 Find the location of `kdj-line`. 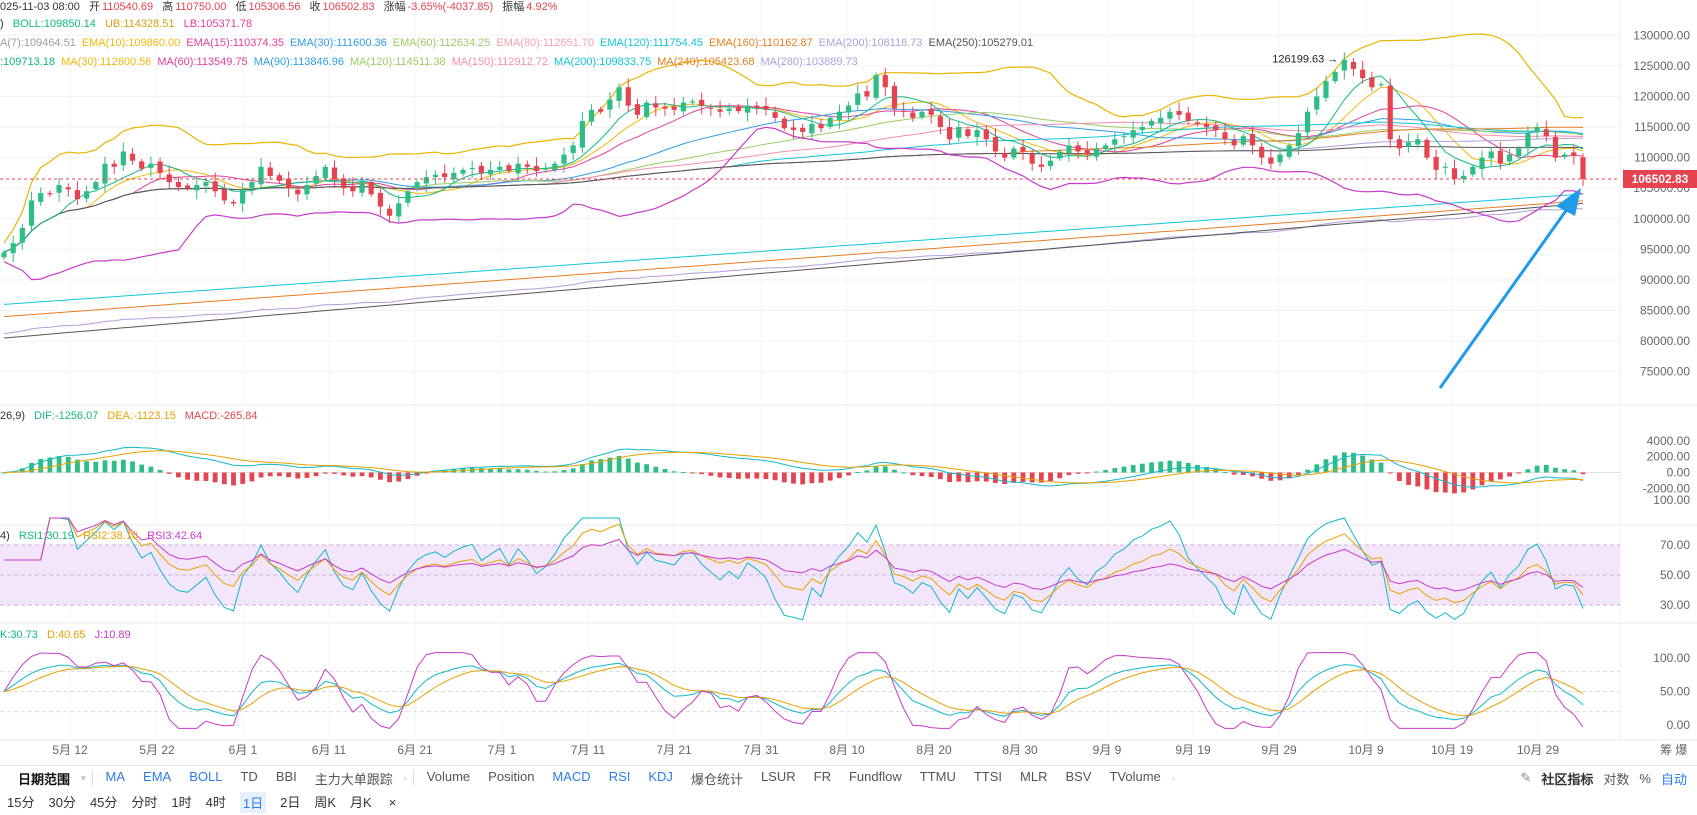

kdj-line is located at coordinates (793, 690).